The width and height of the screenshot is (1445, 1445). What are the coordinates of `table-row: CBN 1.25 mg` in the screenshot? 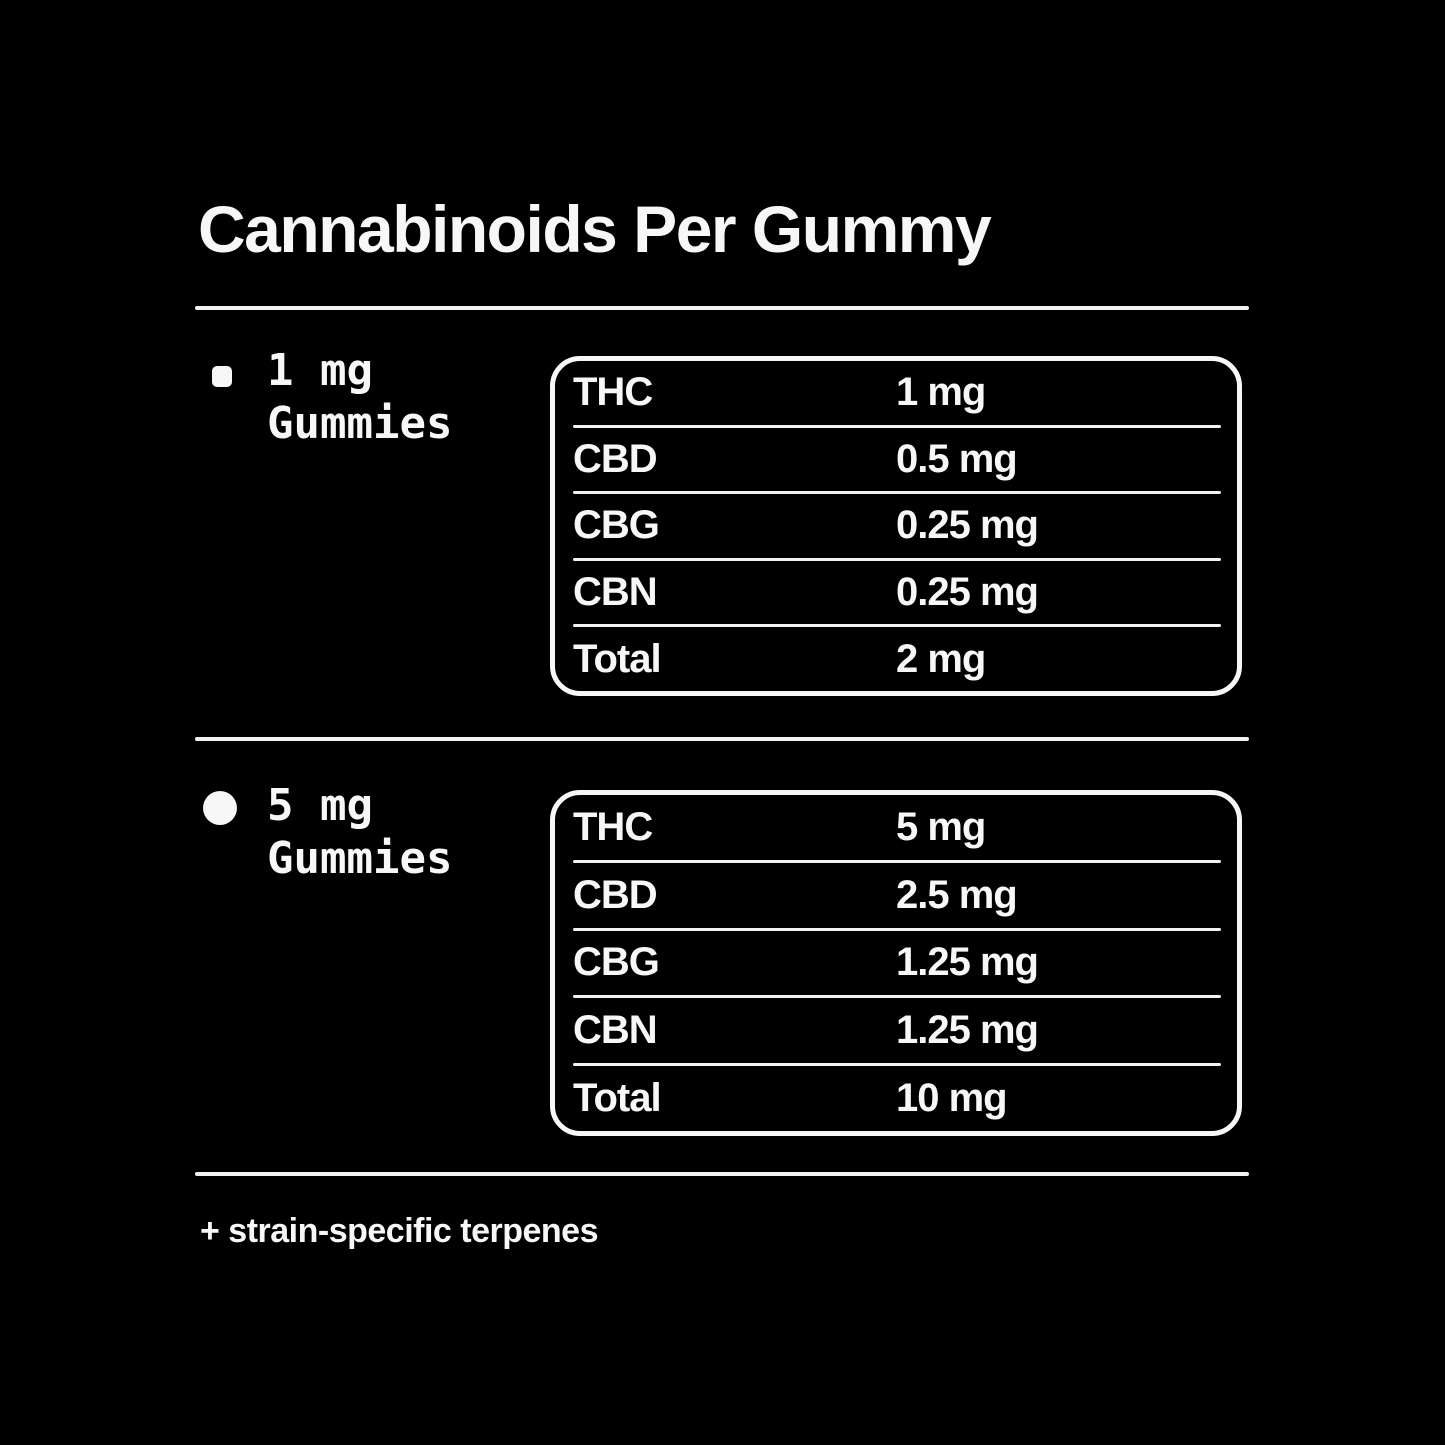 It's located at (896, 1030).